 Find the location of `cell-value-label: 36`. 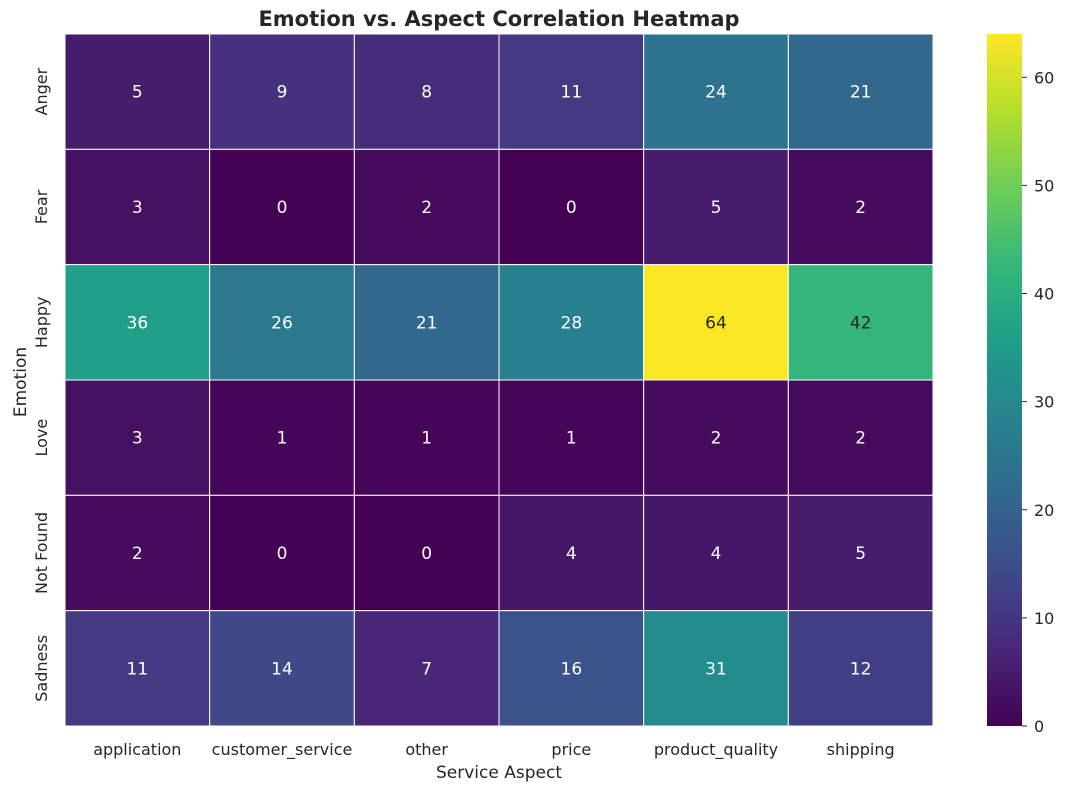

cell-value-label: 36 is located at coordinates (138, 323).